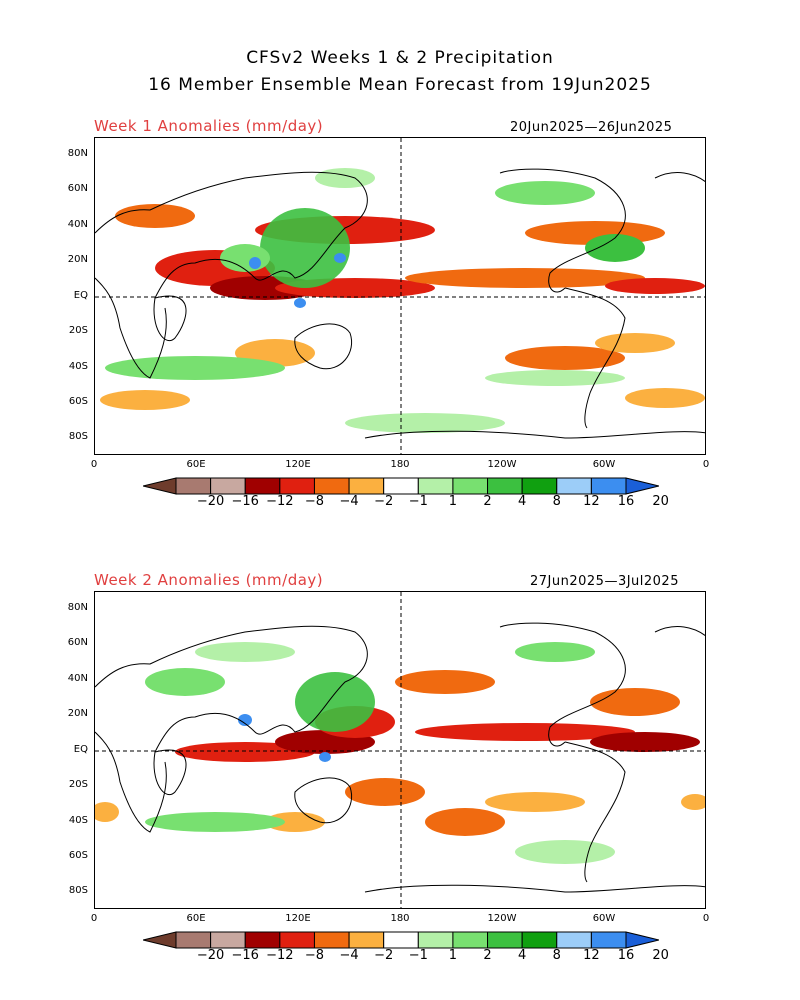  What do you see at coordinates (77, 607) in the screenshot?
I see `week2-lat-label: 80N` at bounding box center [77, 607].